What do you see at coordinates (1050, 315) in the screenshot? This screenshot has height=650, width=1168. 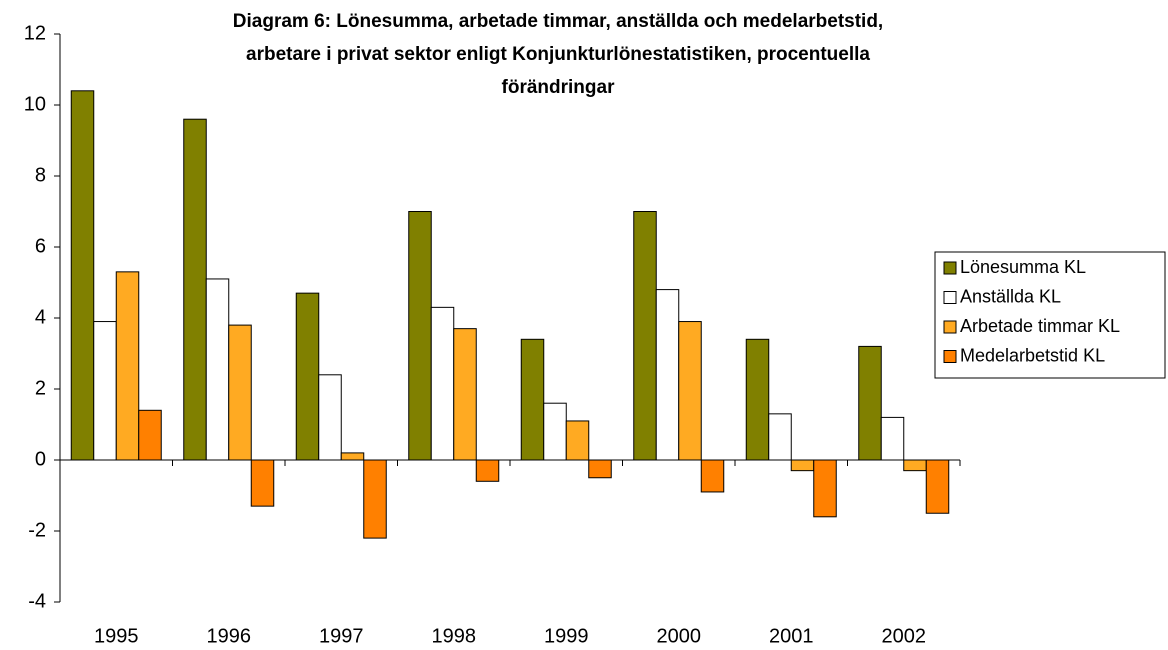 I see `legend-box` at bounding box center [1050, 315].